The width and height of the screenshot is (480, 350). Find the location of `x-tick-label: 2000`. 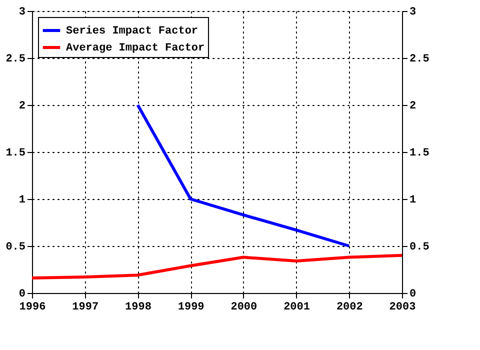

x-tick-label: 2000 is located at coordinates (244, 308).